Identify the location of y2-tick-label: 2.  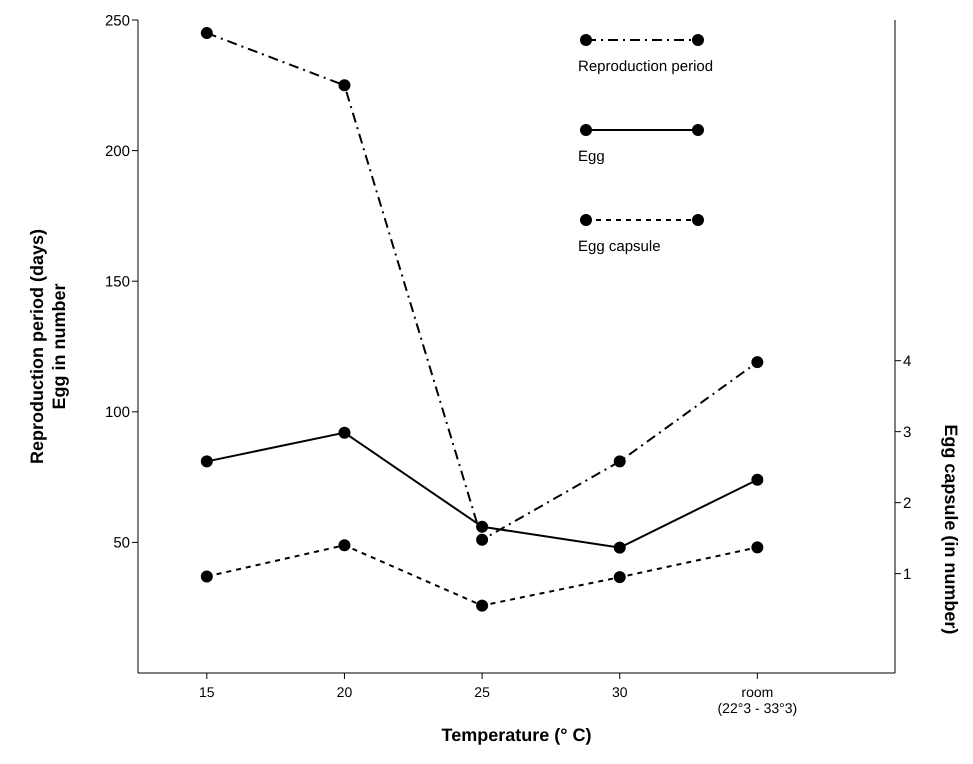
(907, 503).